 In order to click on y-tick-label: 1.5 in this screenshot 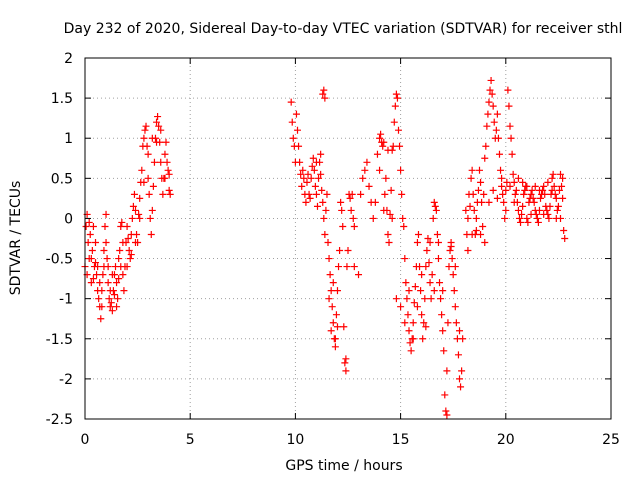, I will do `click(62, 99)`.